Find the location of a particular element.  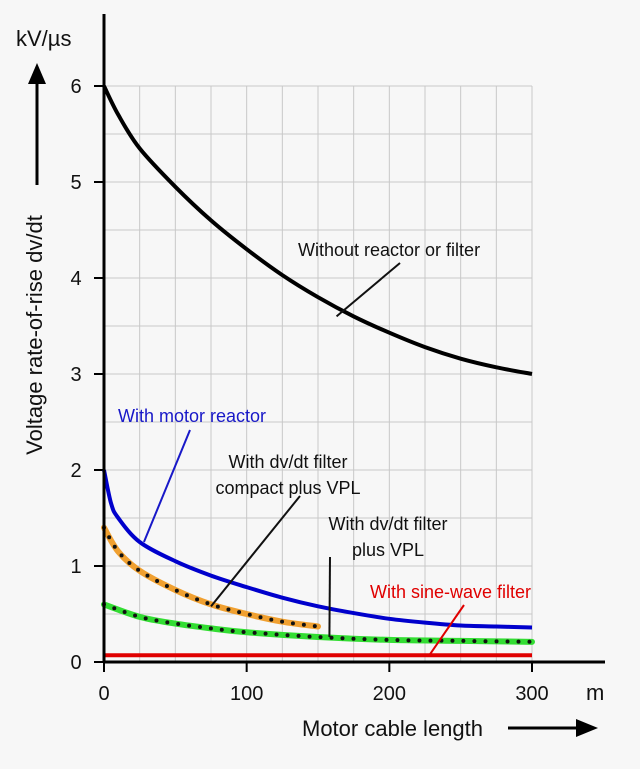

y-tick-label: 4 is located at coordinates (75, 279).